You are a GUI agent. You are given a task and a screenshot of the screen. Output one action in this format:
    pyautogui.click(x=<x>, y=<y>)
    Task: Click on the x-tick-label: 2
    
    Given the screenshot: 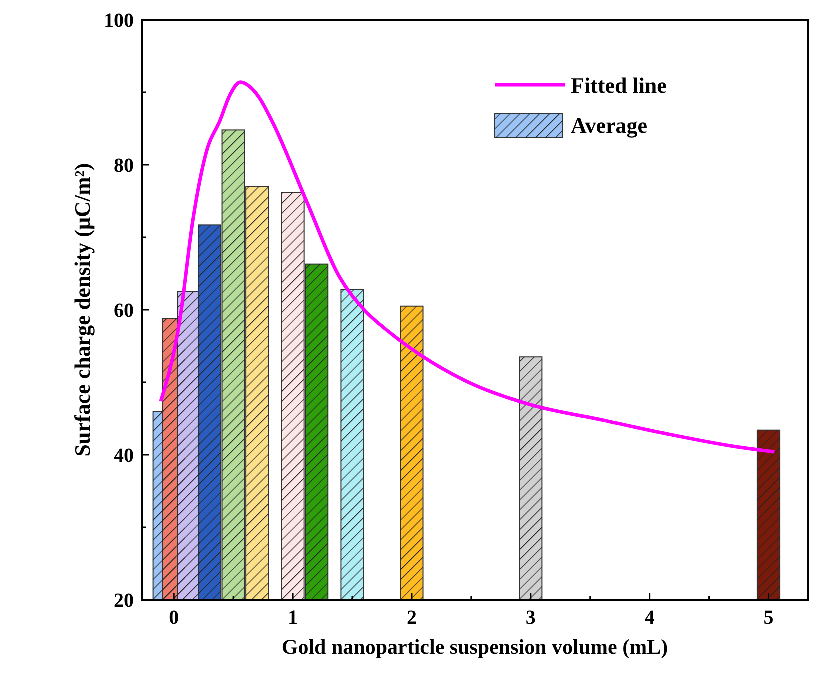 What is the action you would take?
    pyautogui.click(x=411, y=618)
    